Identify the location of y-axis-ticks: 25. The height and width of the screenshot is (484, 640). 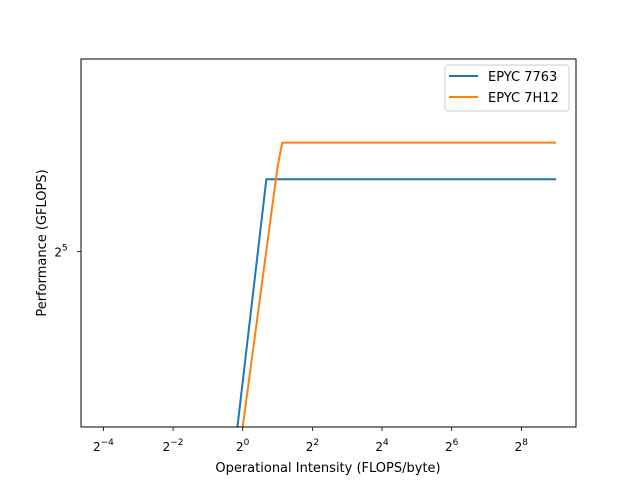
(67, 251).